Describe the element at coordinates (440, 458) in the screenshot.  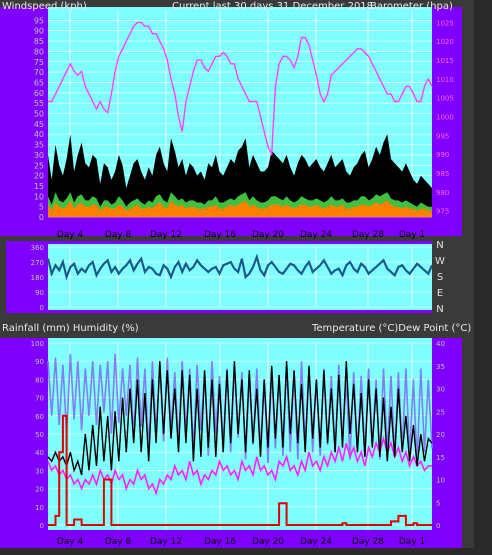
I see `temperature-tick-label: 15` at that location.